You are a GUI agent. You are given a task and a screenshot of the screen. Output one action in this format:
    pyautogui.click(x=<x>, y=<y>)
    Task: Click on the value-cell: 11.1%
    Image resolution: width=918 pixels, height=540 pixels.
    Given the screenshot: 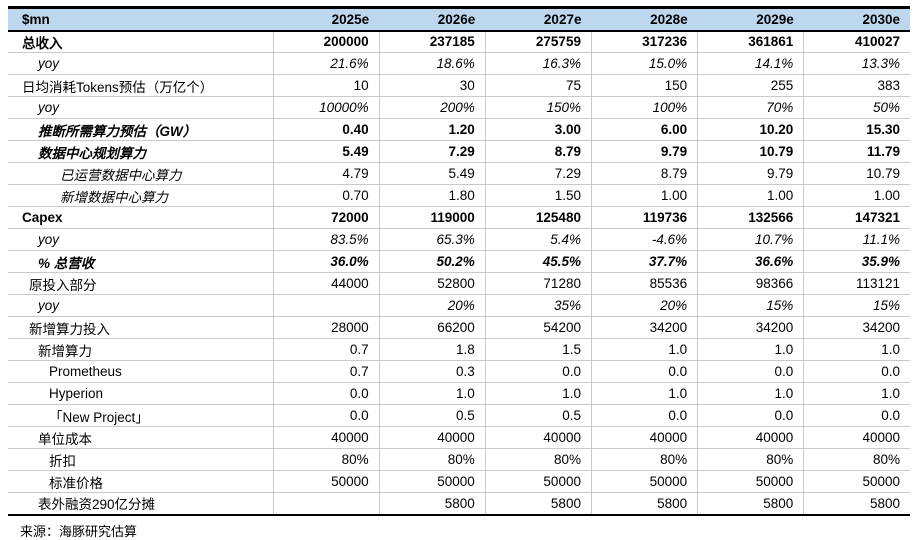 What is the action you would take?
    pyautogui.click(x=856, y=239)
    